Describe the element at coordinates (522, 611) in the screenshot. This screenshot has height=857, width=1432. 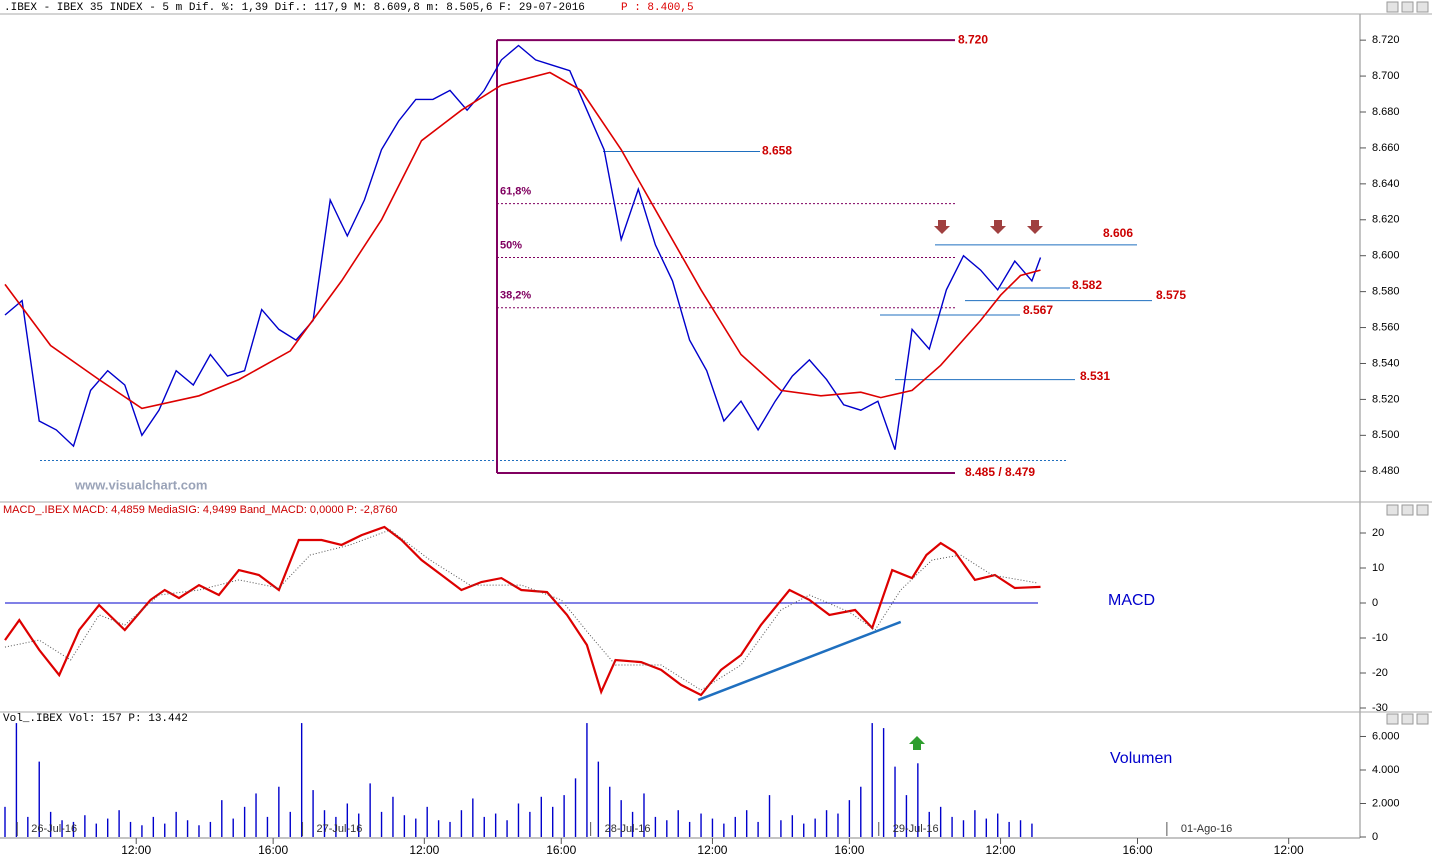
I see `series-line` at that location.